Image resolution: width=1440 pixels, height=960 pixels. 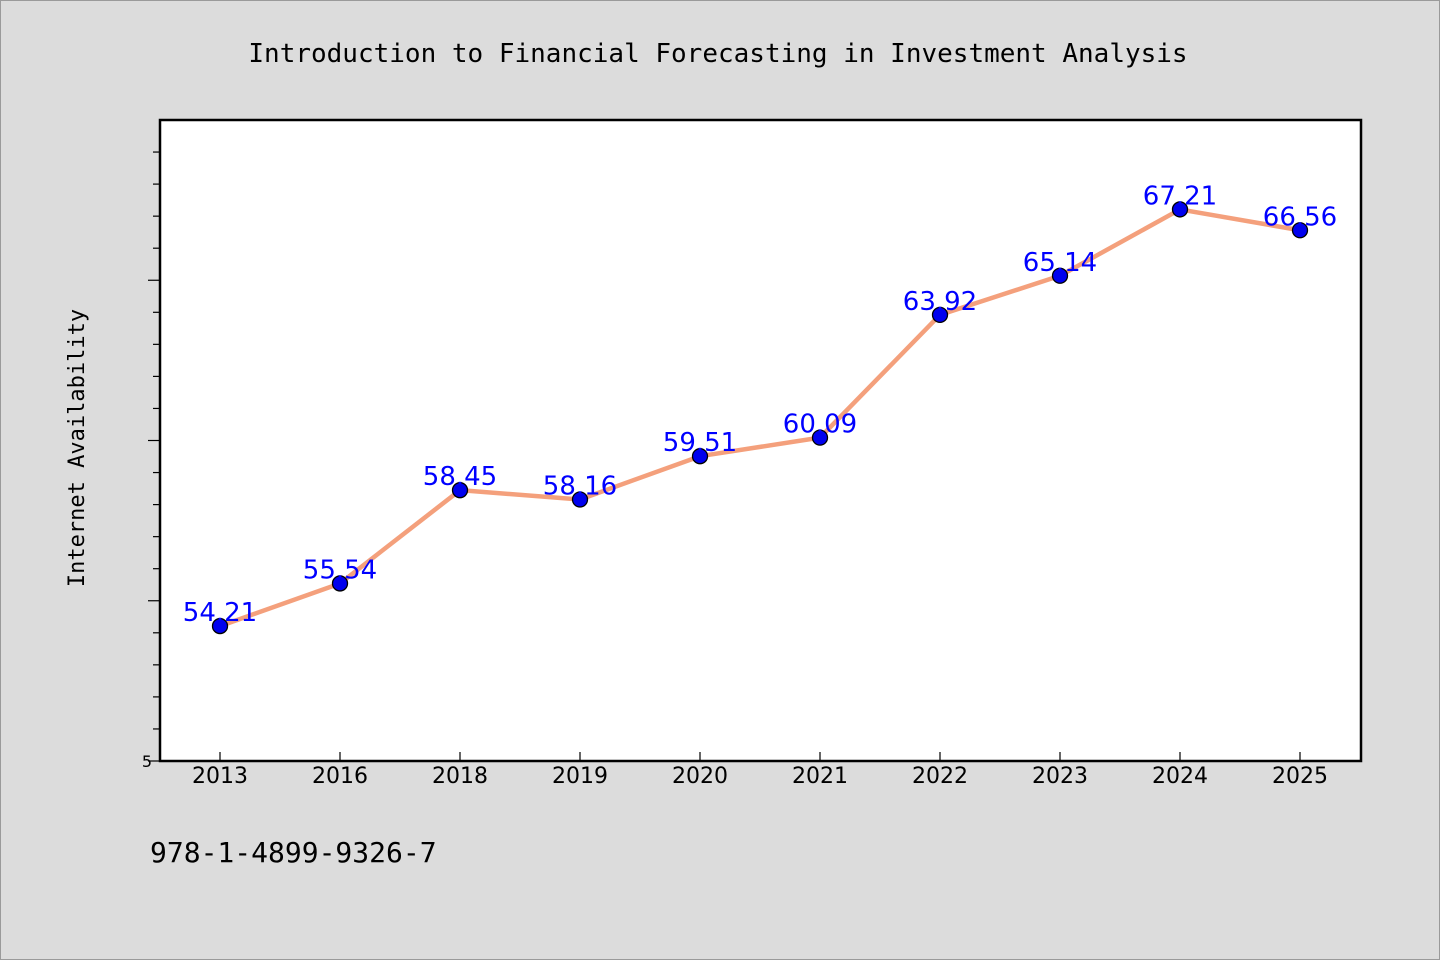 I want to click on data-label: 54.21, so click(x=220, y=613).